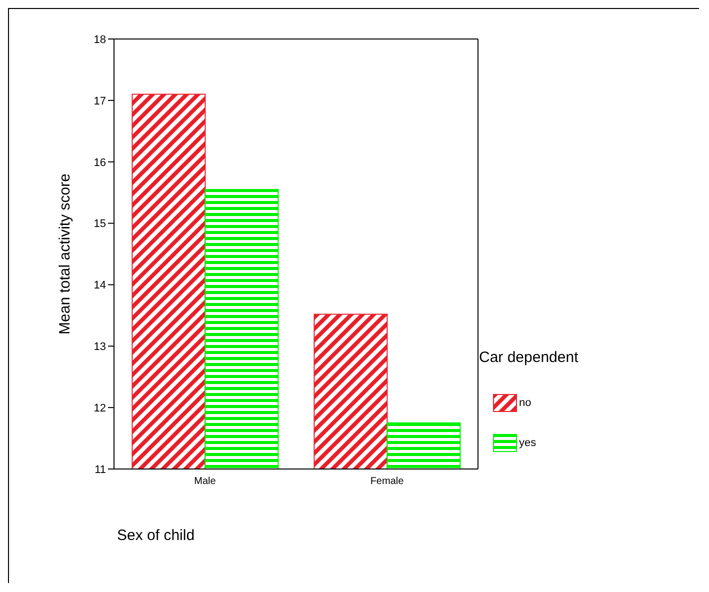  What do you see at coordinates (205, 482) in the screenshot?
I see `x-tick-label: Male` at bounding box center [205, 482].